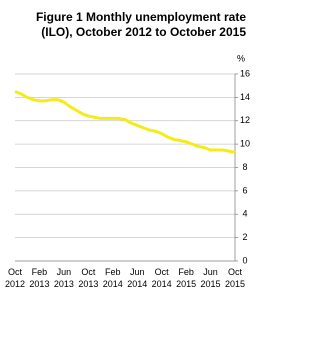 The width and height of the screenshot is (320, 337). I want to click on y-tick-label: 10, so click(245, 144).